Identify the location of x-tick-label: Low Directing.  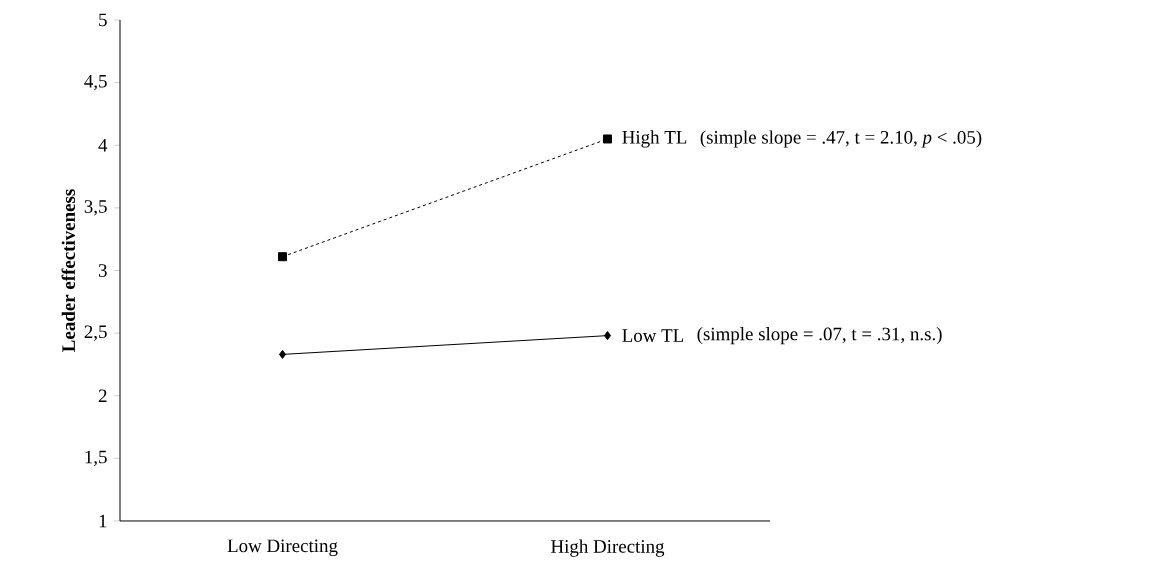
(282, 548).